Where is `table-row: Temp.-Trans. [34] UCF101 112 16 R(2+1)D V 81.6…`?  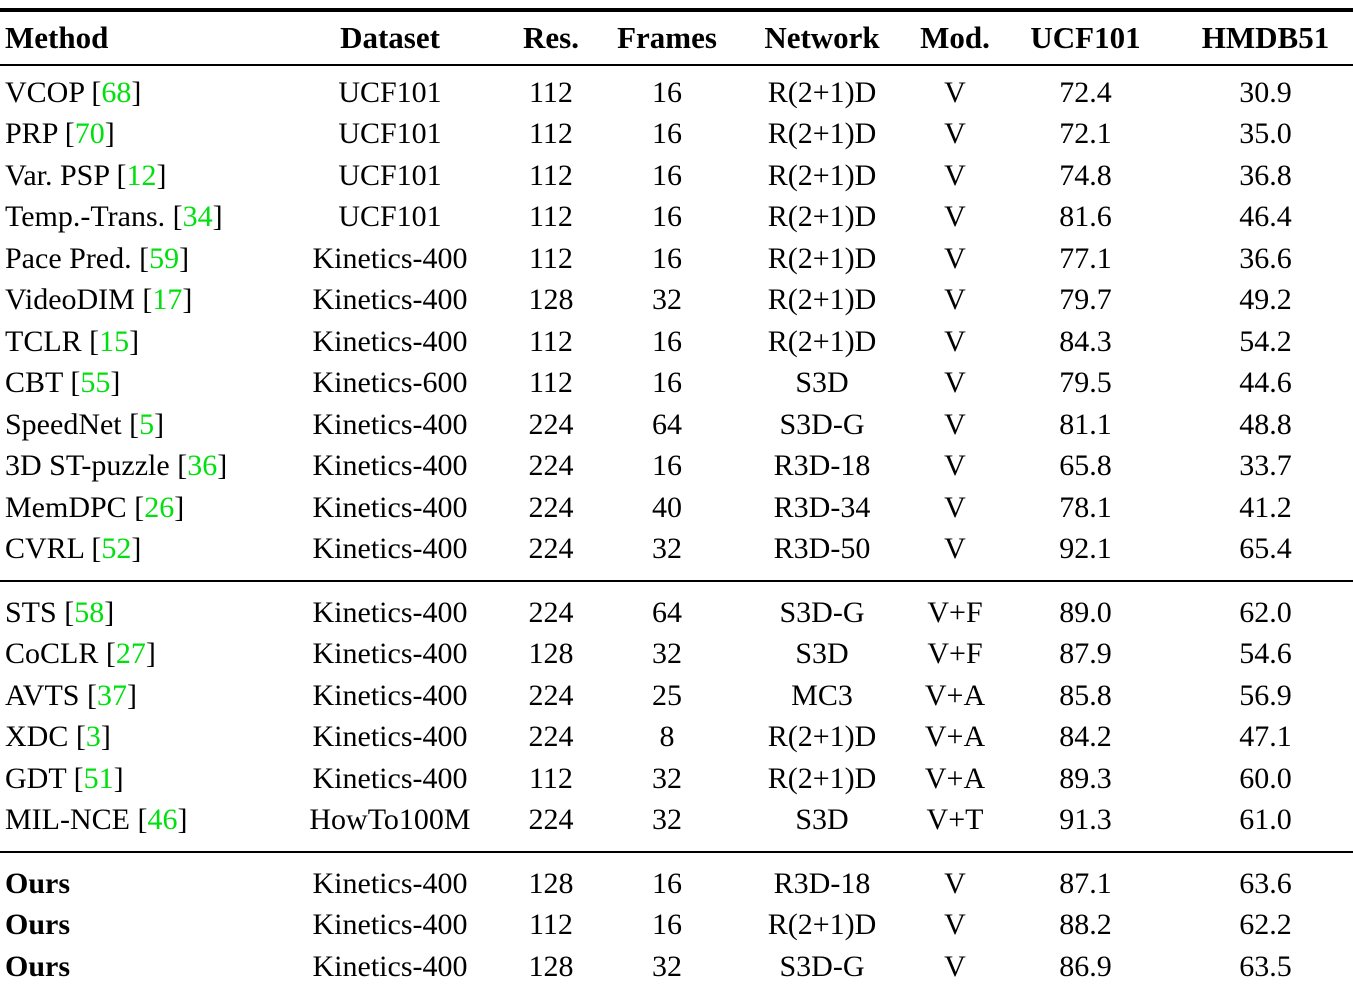
table-row: Temp.-Trans. [34] UCF101 112 16 R(2+1)D V 81.6… is located at coordinates (676, 218).